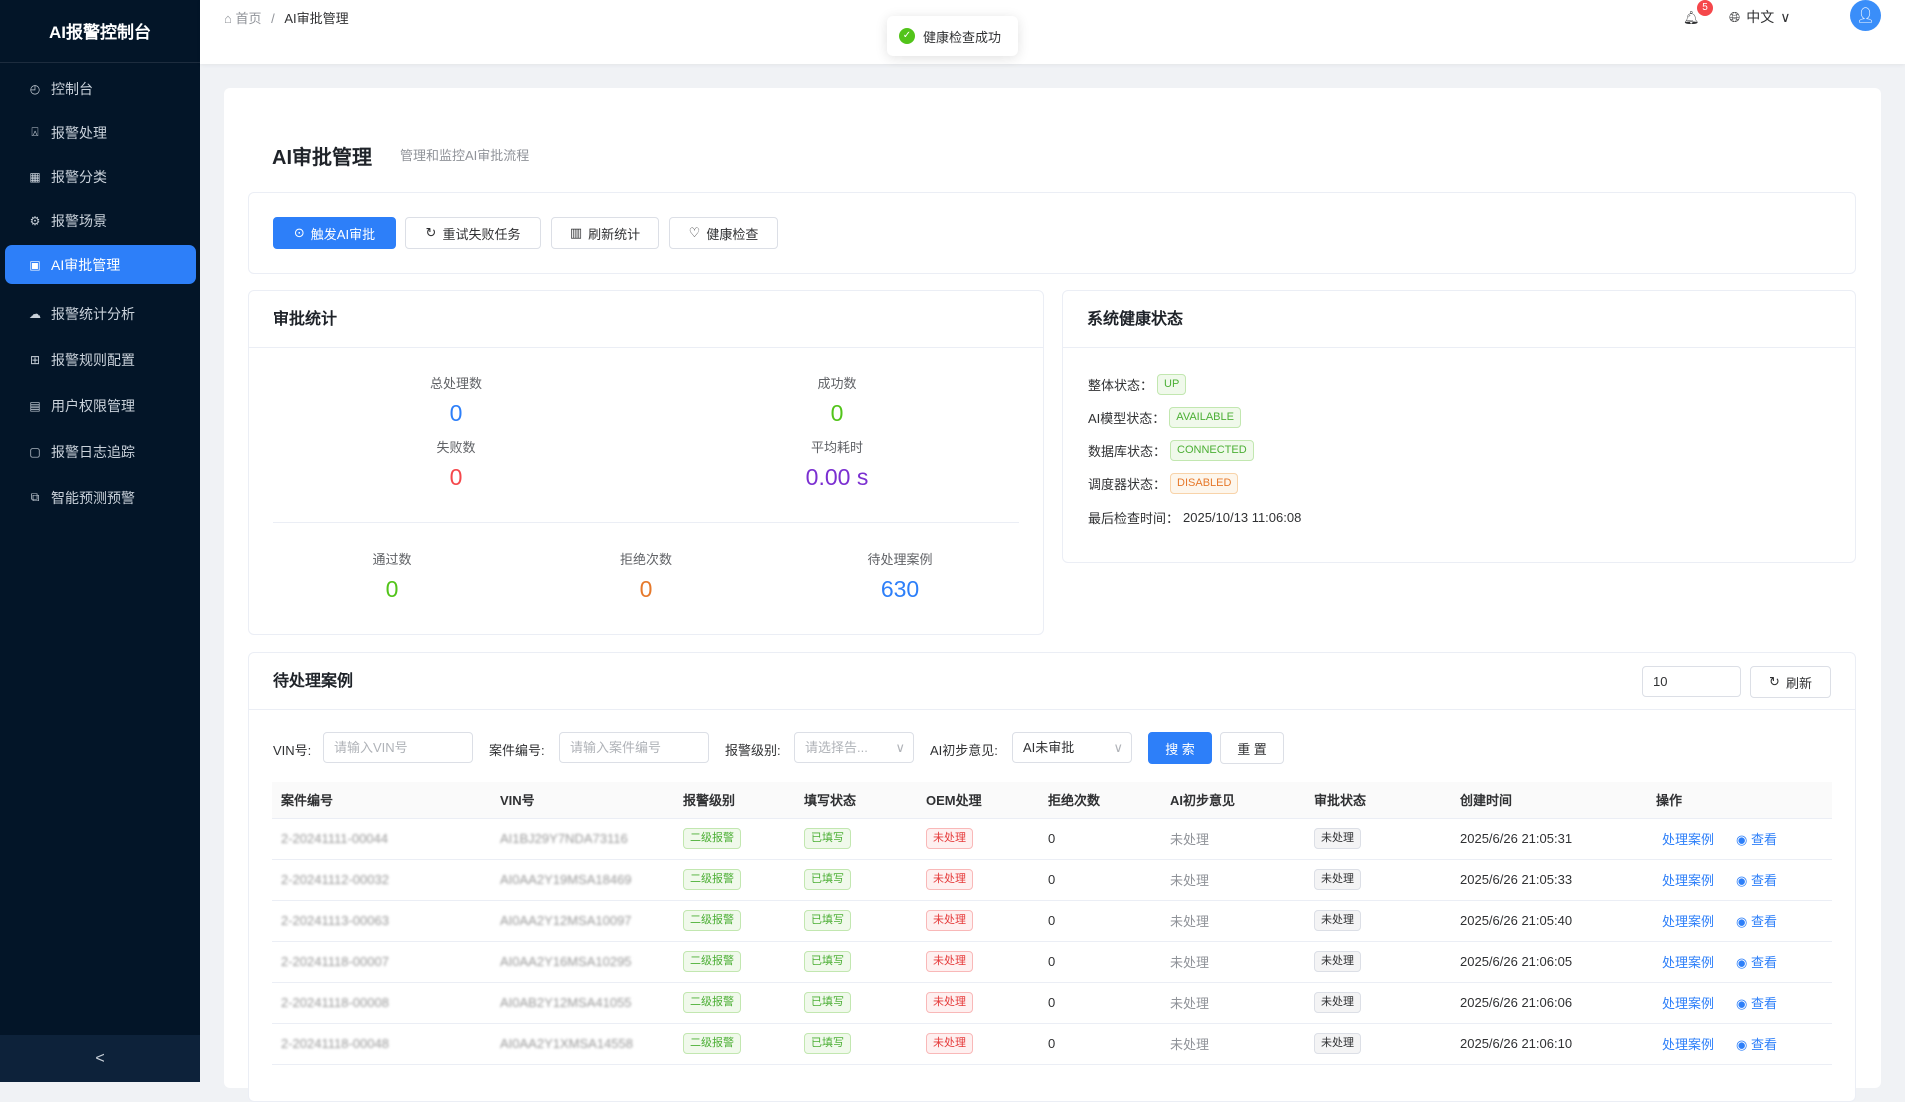 The height and width of the screenshot is (1102, 1905). What do you see at coordinates (582, 1003) in the screenshot?
I see `vin: AI0AB2Y12MSA41055` at bounding box center [582, 1003].